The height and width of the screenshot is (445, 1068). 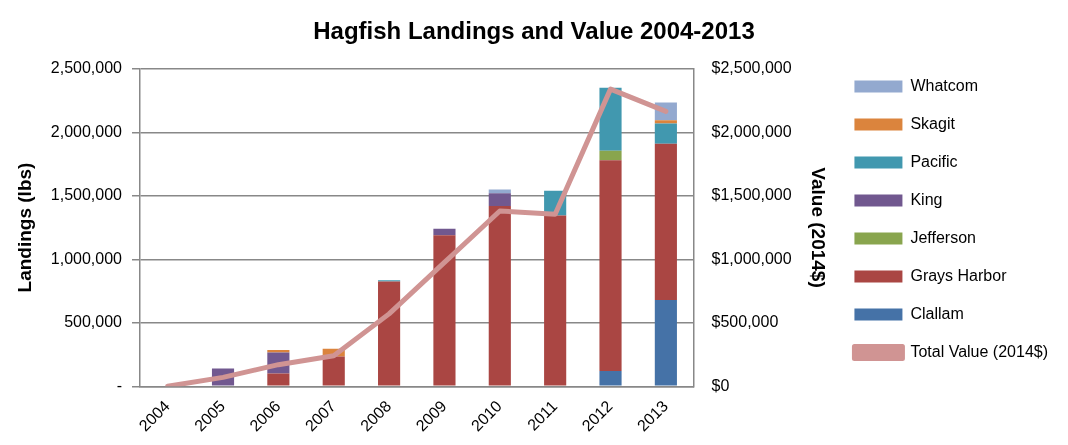 What do you see at coordinates (534, 31) in the screenshot?
I see `chart-title: Hagfish Landings and Value 2004-2013` at bounding box center [534, 31].